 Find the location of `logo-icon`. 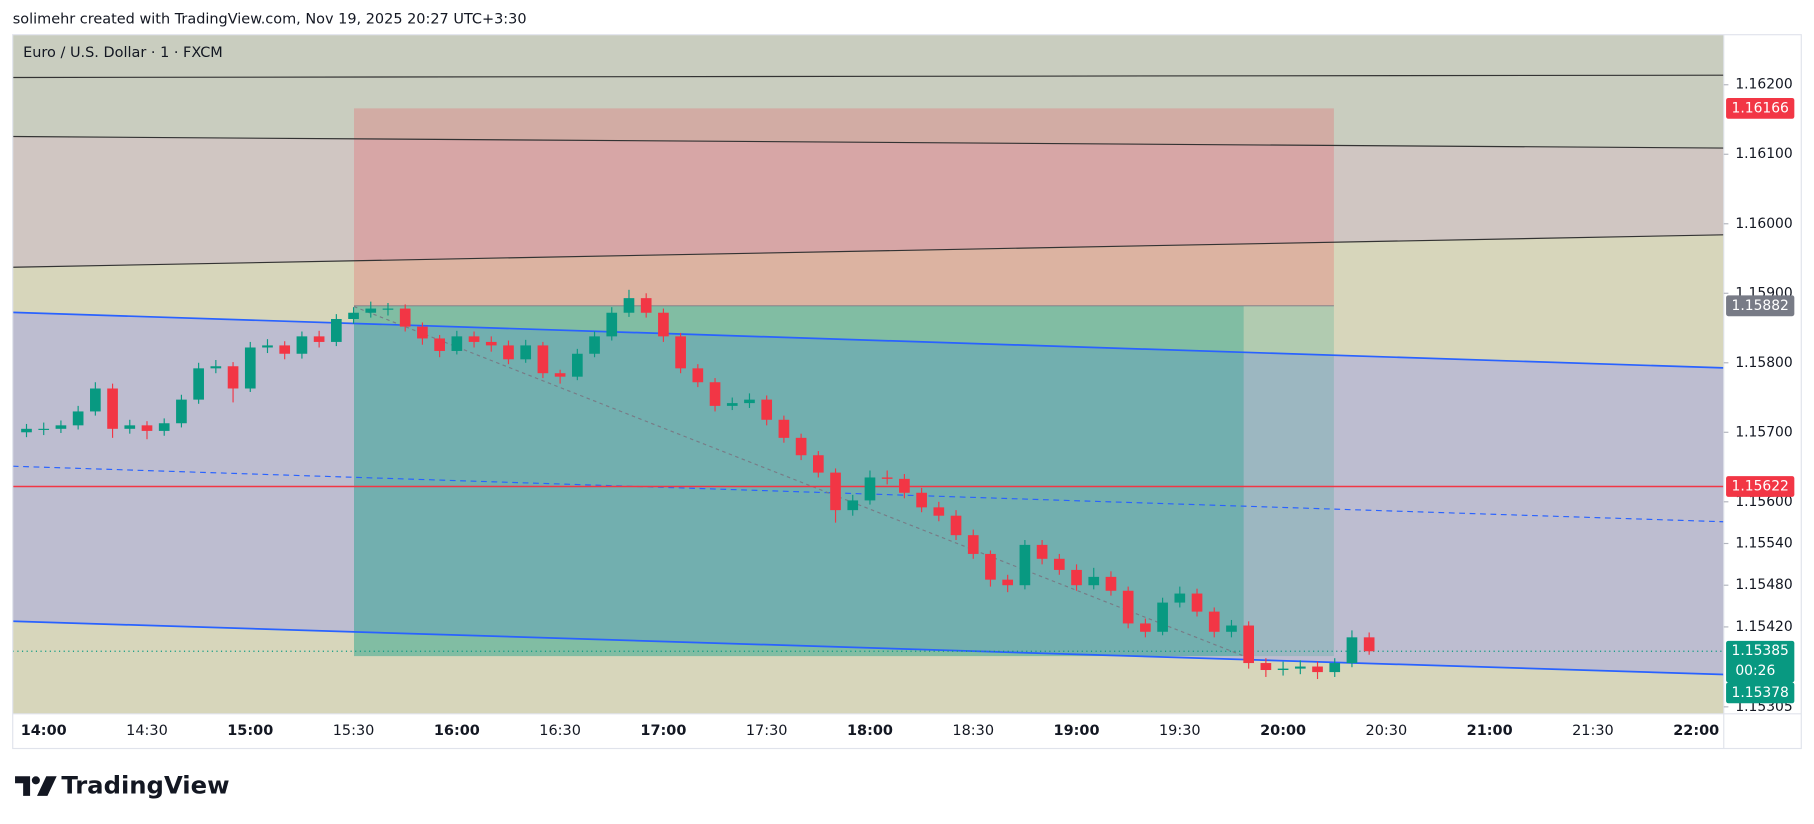

logo-icon is located at coordinates (36, 786).